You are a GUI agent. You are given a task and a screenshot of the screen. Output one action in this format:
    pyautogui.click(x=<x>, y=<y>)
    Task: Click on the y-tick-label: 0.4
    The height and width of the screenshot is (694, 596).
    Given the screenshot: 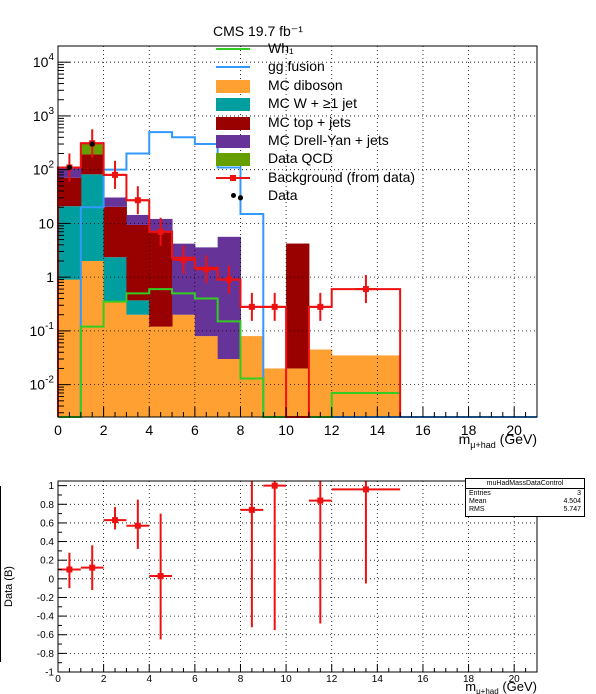 What is the action you would take?
    pyautogui.click(x=47, y=542)
    